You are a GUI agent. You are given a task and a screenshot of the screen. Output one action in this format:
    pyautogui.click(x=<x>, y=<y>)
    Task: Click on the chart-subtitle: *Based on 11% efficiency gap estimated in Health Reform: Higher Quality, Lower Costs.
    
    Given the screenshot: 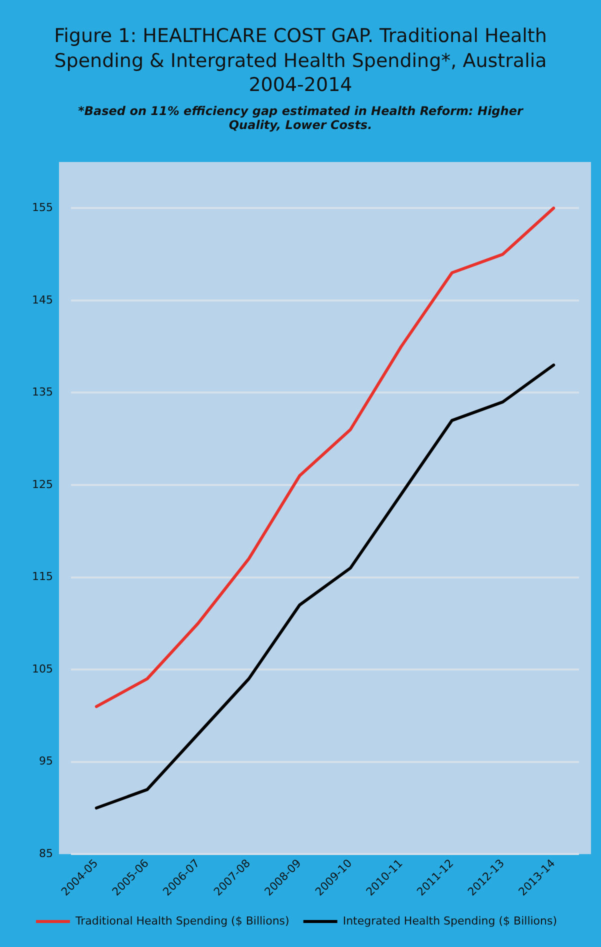 What is the action you would take?
    pyautogui.click(x=300, y=117)
    